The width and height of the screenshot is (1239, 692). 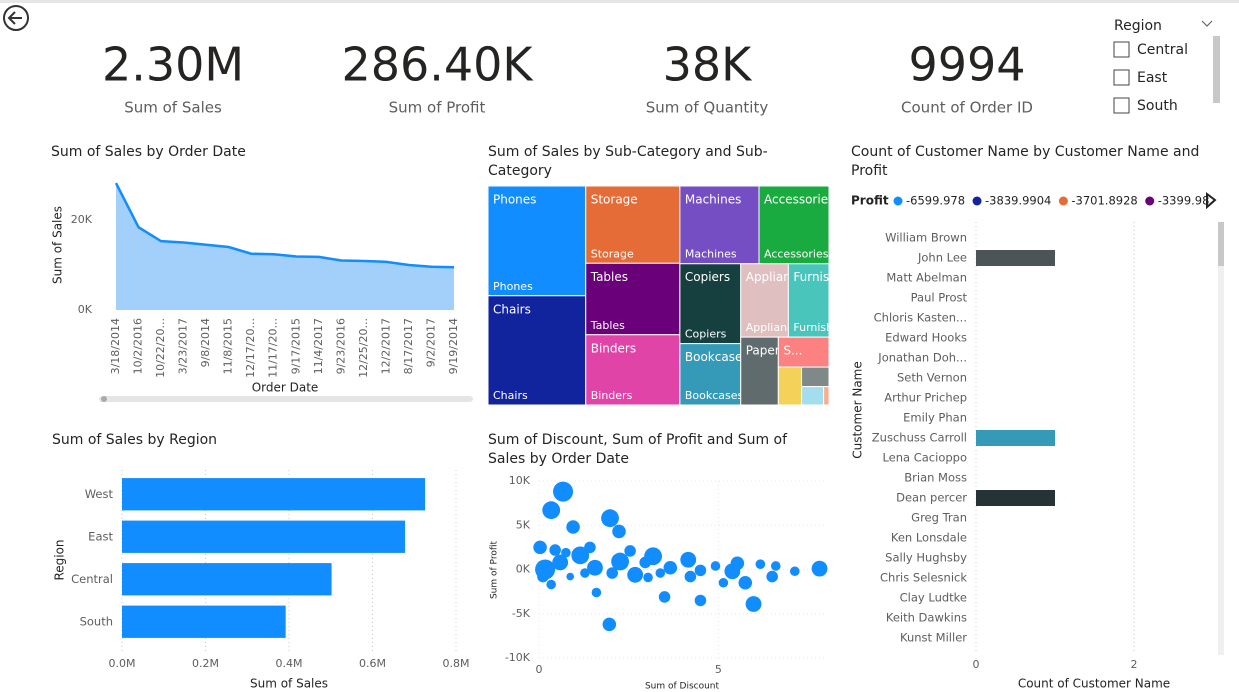 What do you see at coordinates (1152, 78) in the screenshot?
I see `slicer-option: East` at bounding box center [1152, 78].